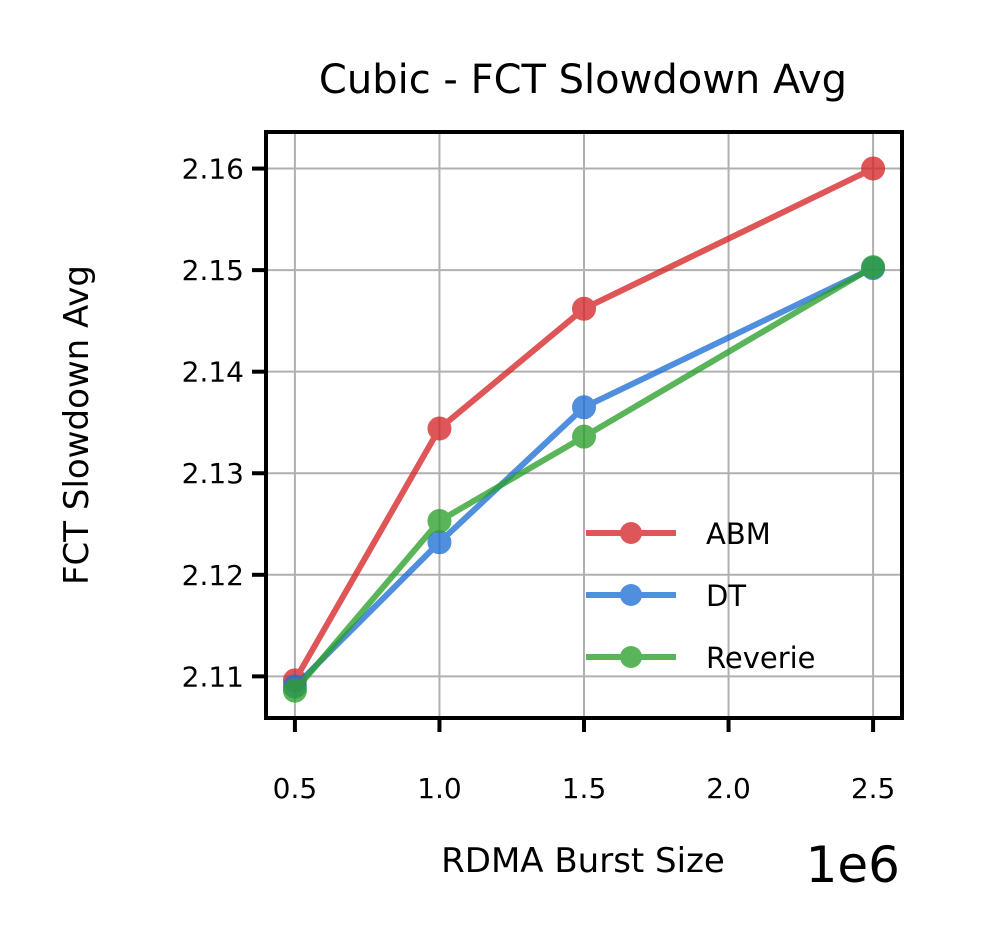 This screenshot has width=1000, height=947. Describe the element at coordinates (728, 788) in the screenshot. I see `x-tick-label: 2.0` at that location.